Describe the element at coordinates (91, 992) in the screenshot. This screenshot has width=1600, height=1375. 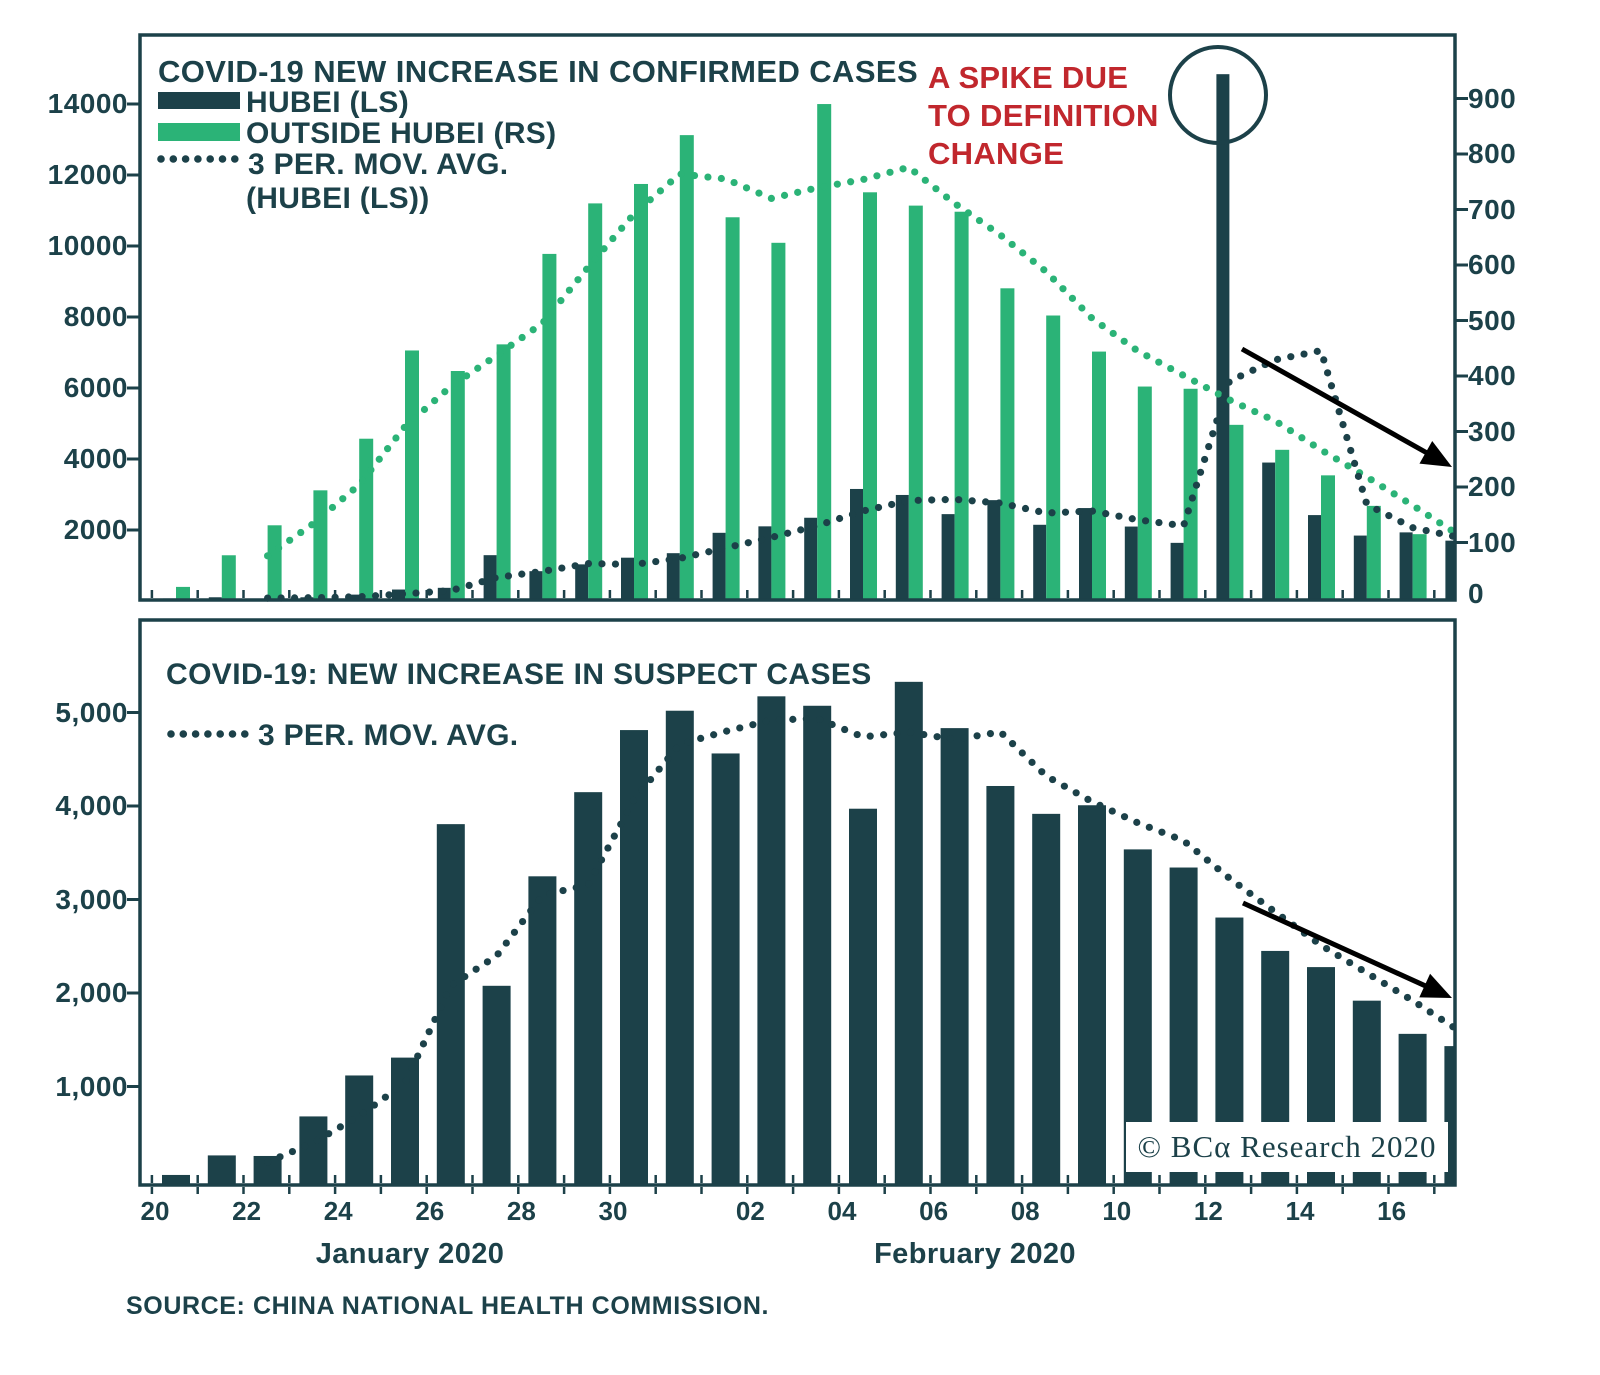
I see `bottom-left-axis-tick: 2,000` at that location.